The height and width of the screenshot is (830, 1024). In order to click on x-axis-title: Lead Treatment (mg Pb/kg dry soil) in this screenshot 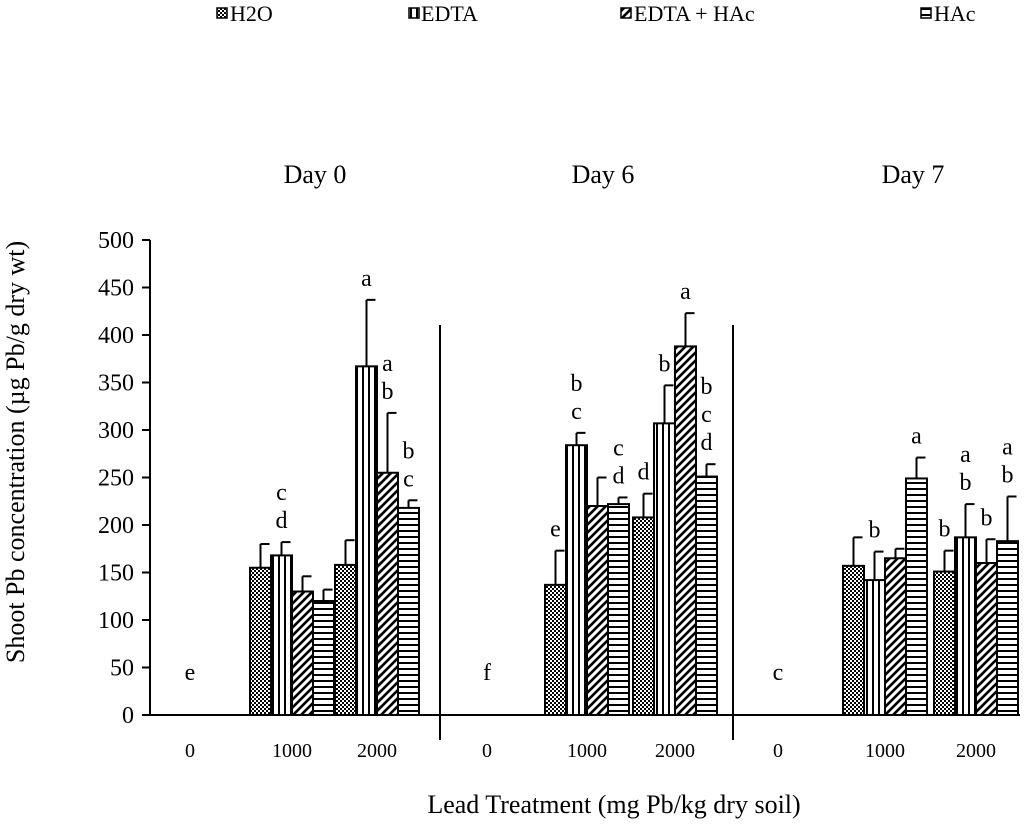, I will do `click(613, 804)`.